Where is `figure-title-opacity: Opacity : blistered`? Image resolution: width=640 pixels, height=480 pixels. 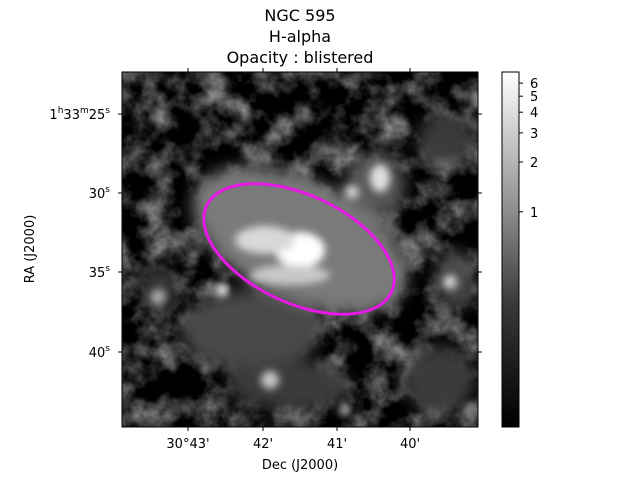
figure-title-opacity: Opacity : blistered is located at coordinates (300, 57).